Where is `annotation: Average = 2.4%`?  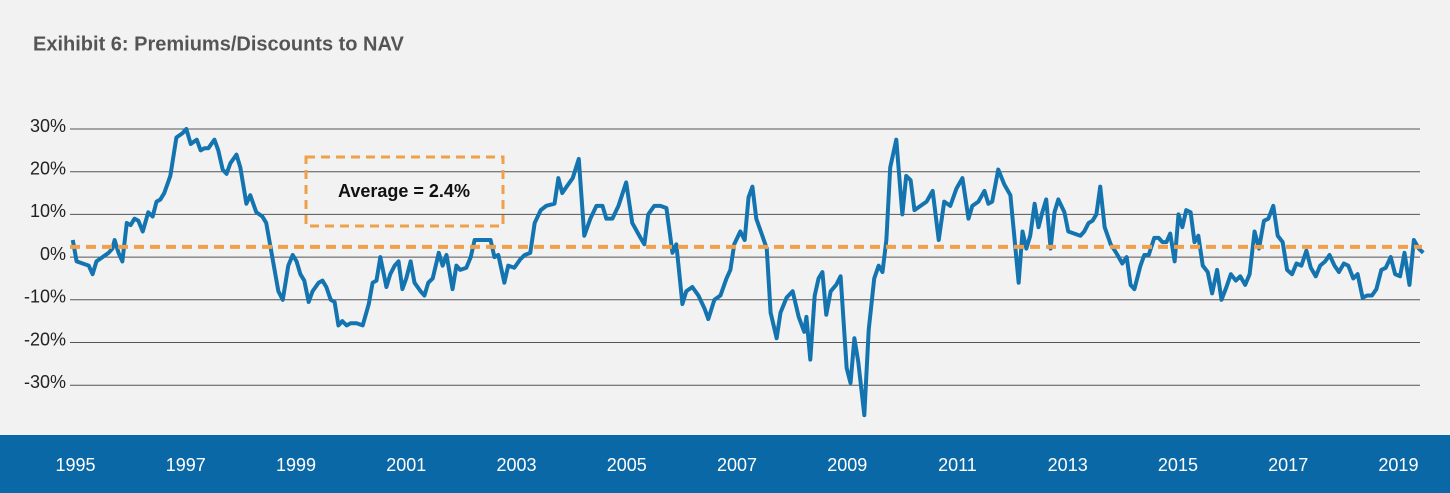
annotation: Average = 2.4% is located at coordinates (404, 191).